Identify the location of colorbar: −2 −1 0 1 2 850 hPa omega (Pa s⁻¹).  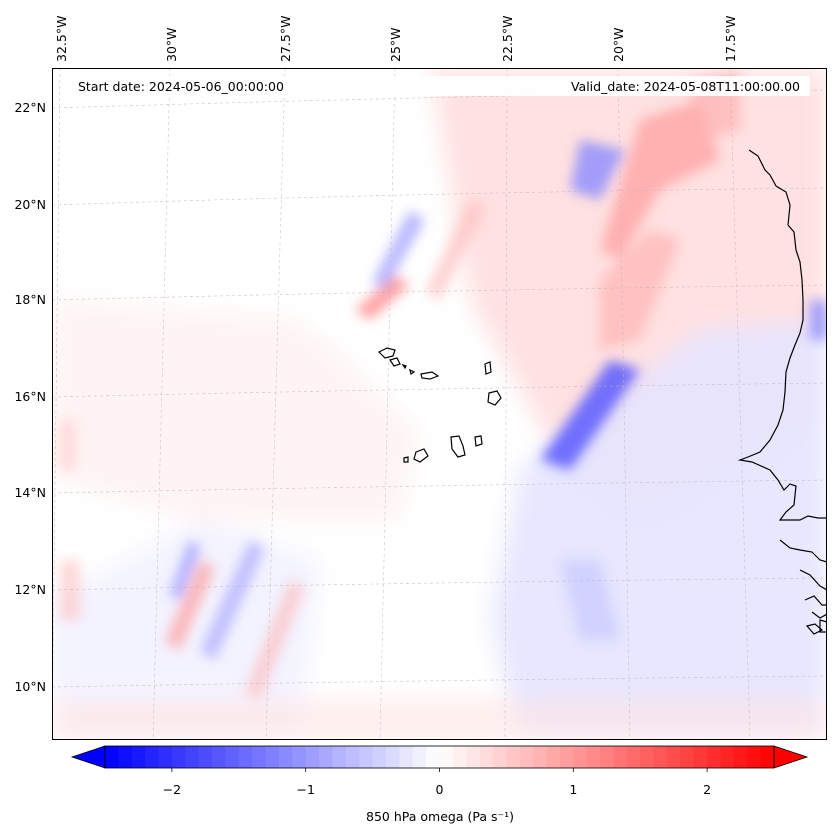
(439, 784).